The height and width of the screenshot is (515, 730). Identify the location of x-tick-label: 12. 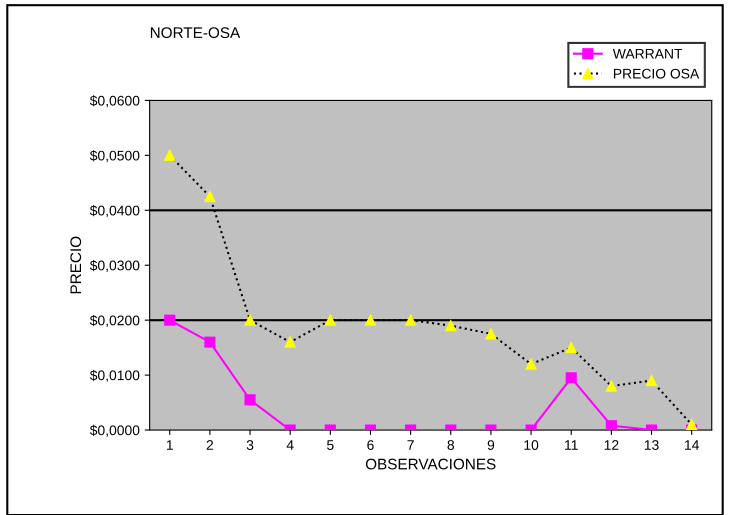
(611, 445).